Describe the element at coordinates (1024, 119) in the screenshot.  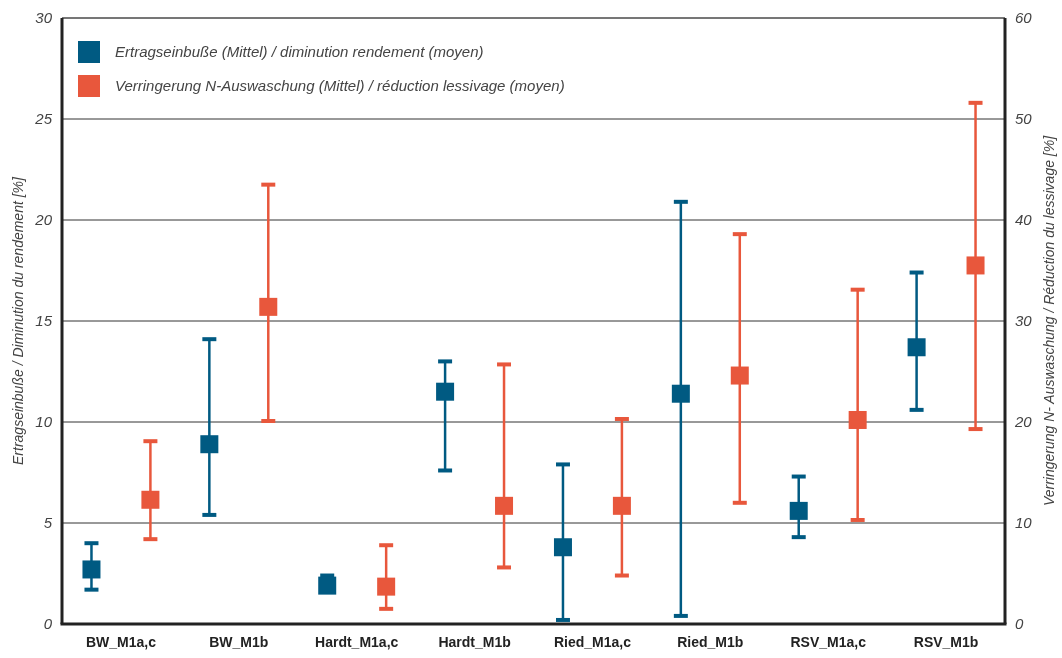
I see `y2-tick-label: 50` at that location.